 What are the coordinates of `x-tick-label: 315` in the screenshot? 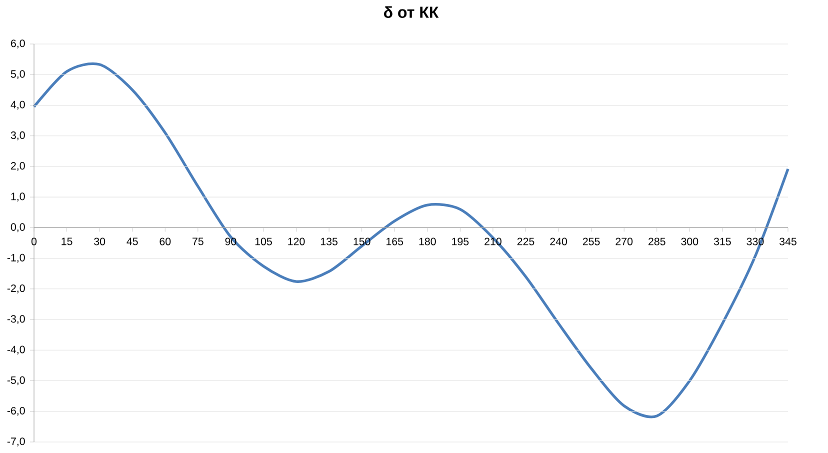 It's located at (722, 242).